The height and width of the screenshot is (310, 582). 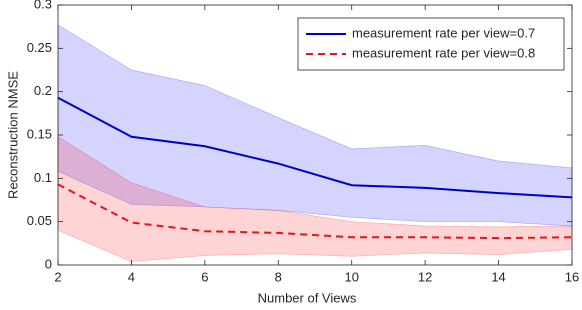 What do you see at coordinates (12, 135) in the screenshot?
I see `y-axis-label: Reconstruction NMSE` at bounding box center [12, 135].